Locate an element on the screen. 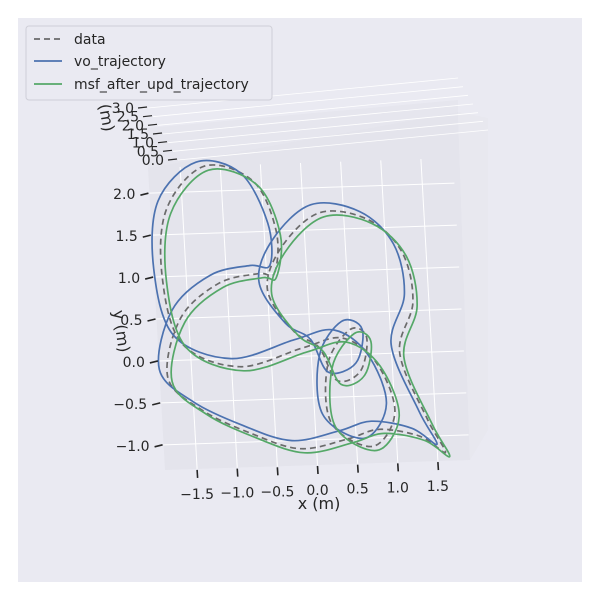 The image size is (600, 600). y-tick-label: 2.0 is located at coordinates (124, 195).